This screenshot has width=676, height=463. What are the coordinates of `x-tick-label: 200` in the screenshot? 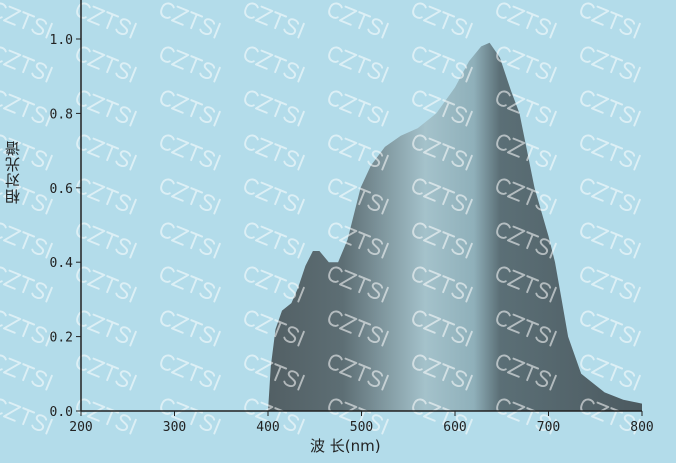 It's located at (80, 427).